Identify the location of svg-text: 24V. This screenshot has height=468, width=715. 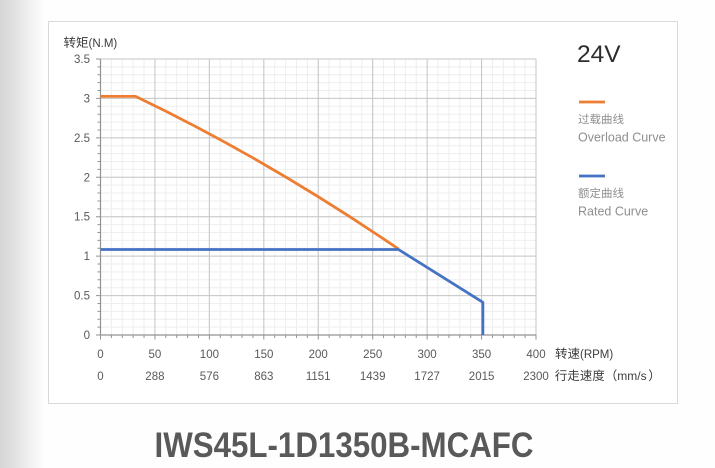
(599, 54).